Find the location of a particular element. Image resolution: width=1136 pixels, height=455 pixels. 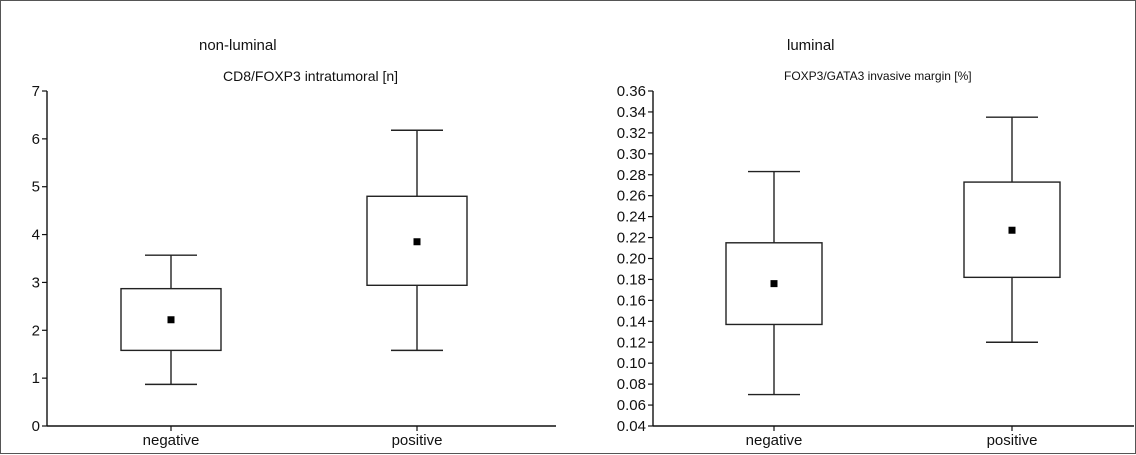

panel2-y-tick-label: 0.28 is located at coordinates (631, 175).